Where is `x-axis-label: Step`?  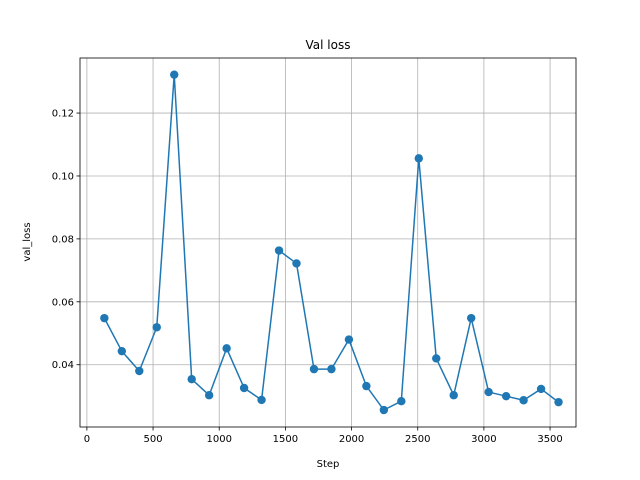 x-axis-label: Step is located at coordinates (328, 464).